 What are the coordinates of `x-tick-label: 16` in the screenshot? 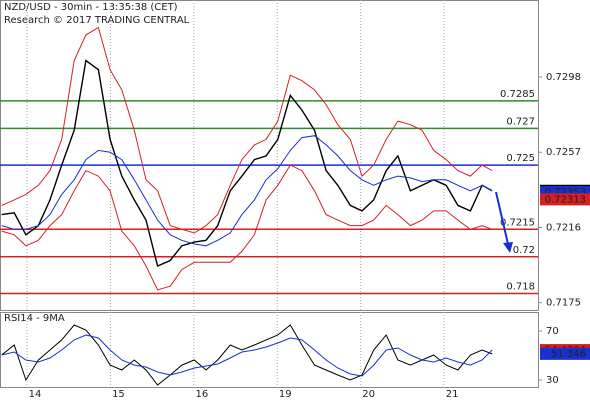 It's located at (201, 394).